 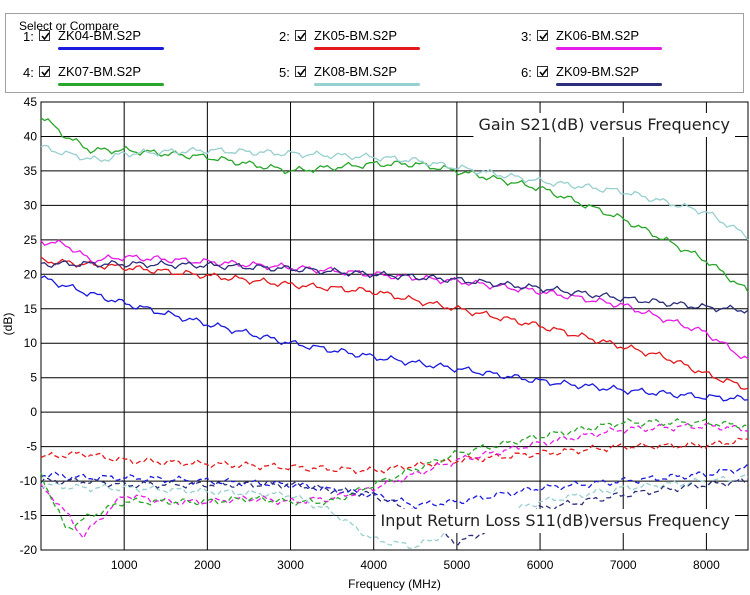 I want to click on x-tick-label: 3000, so click(x=290, y=565).